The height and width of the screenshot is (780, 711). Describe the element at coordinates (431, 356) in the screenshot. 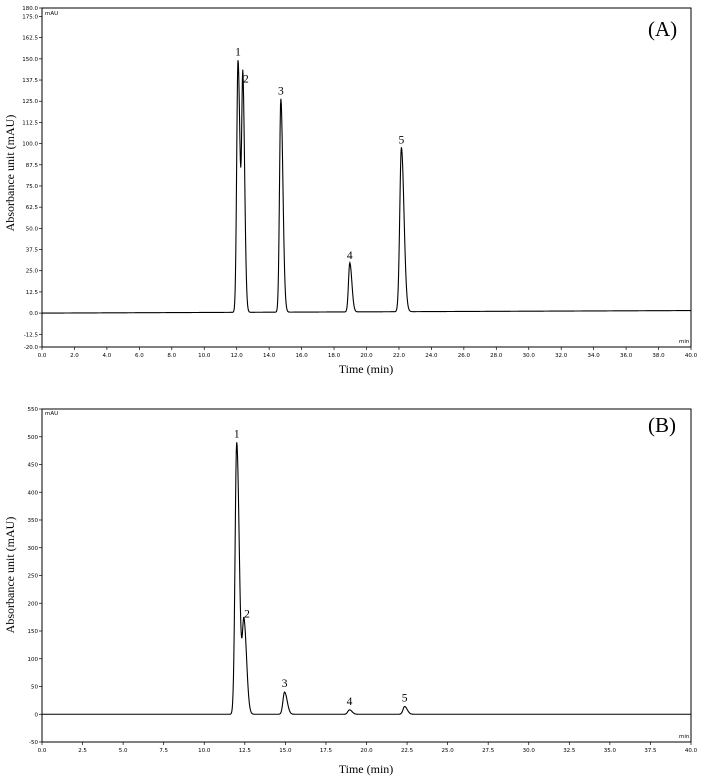

I see `x-tick-label: 24.0` at that location.